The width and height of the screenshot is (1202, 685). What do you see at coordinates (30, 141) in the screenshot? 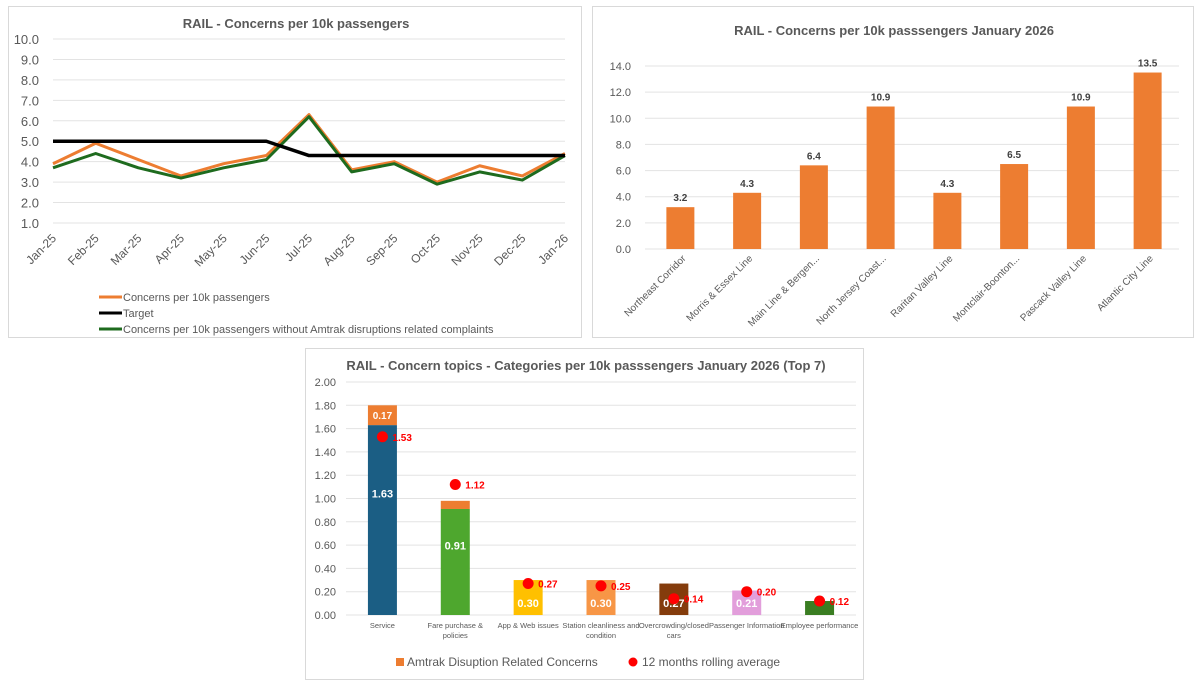
I see `y-tick-label: 5.0` at bounding box center [30, 141].